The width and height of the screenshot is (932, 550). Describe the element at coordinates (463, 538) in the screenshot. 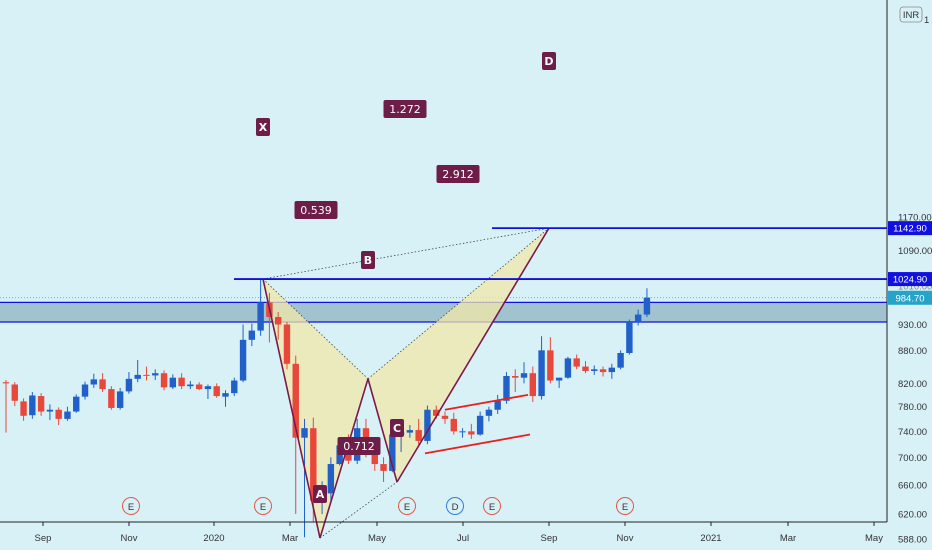

I see `x-tick-label: Jul` at that location.